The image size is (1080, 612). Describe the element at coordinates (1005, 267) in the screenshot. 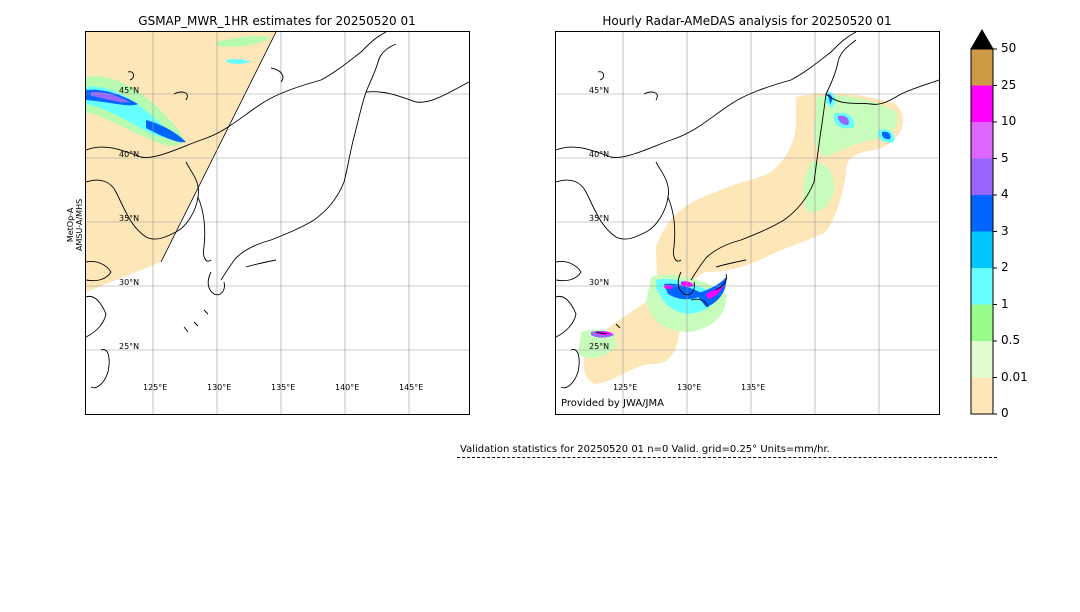

I see `colorbar-tick-label: 2` at that location.